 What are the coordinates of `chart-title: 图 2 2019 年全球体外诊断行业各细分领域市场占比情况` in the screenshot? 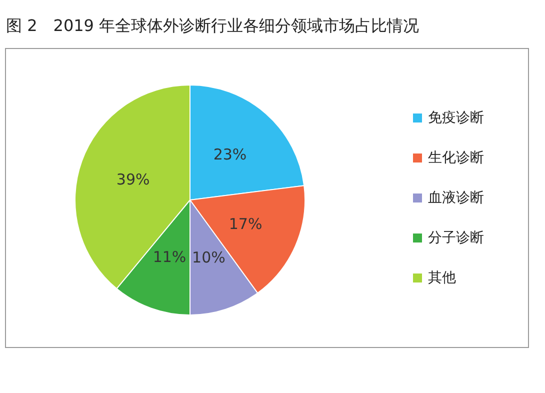 It's located at (213, 26).